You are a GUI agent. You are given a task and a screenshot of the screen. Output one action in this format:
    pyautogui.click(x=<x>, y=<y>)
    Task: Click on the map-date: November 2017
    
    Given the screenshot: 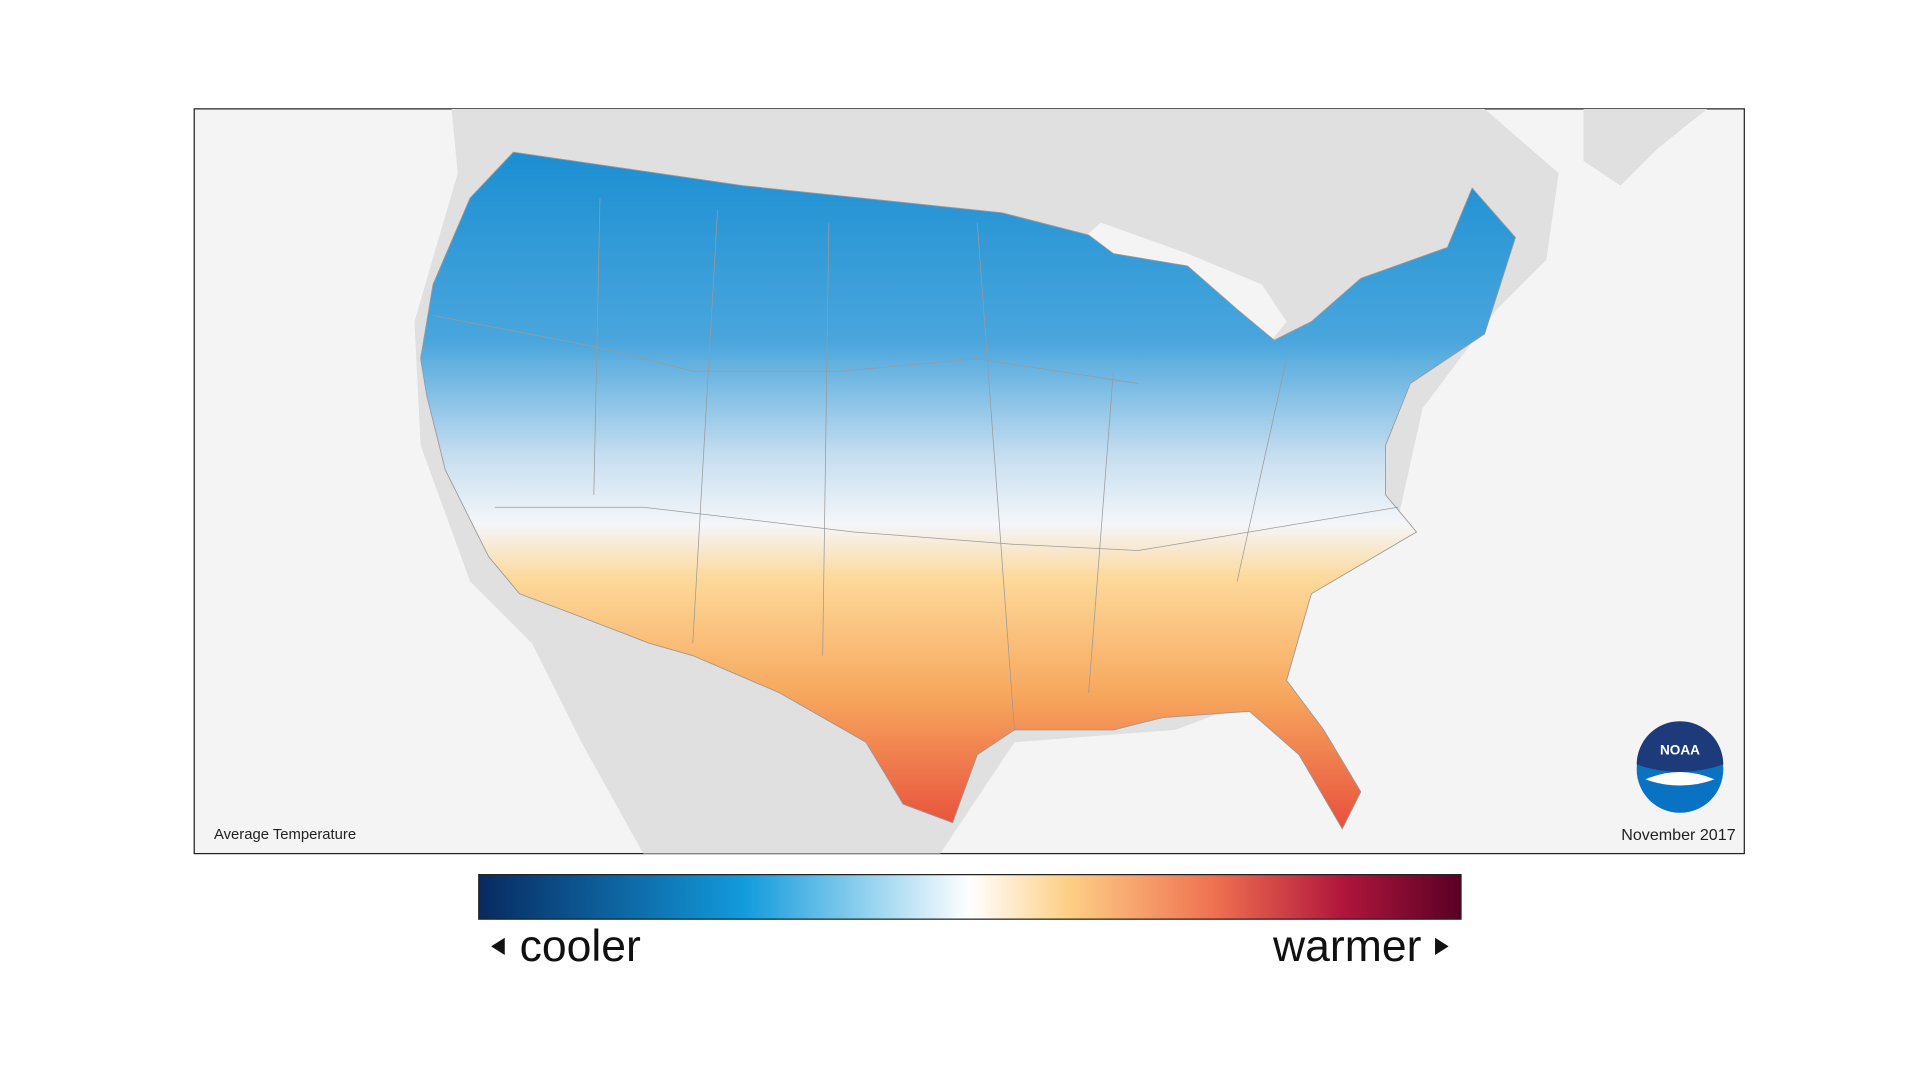 What is the action you would take?
    pyautogui.click(x=1678, y=835)
    